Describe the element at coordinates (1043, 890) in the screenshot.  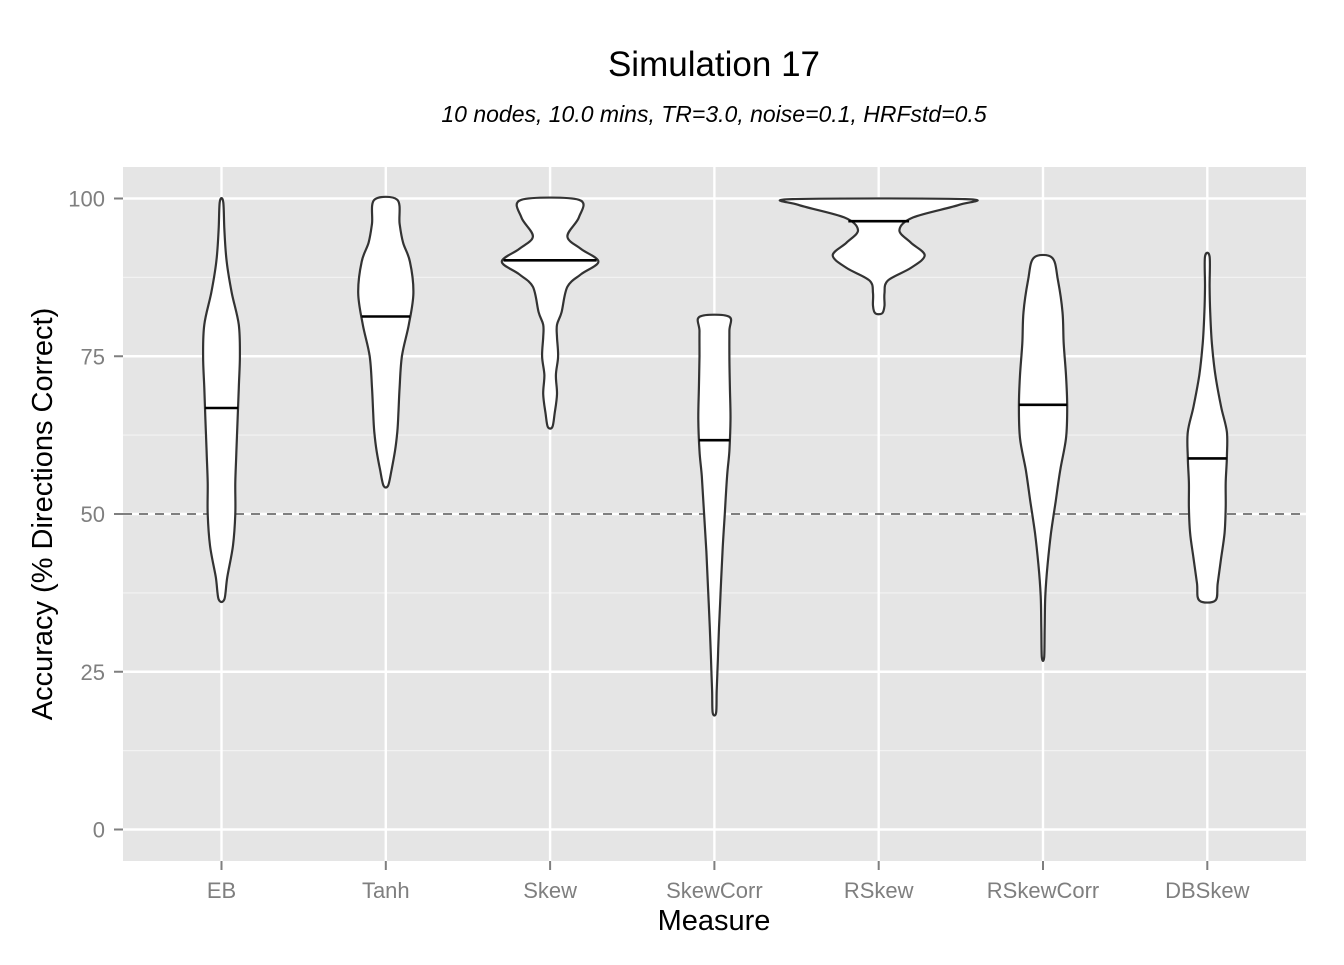
I see `x-tick-label: RSkewCorr` at that location.